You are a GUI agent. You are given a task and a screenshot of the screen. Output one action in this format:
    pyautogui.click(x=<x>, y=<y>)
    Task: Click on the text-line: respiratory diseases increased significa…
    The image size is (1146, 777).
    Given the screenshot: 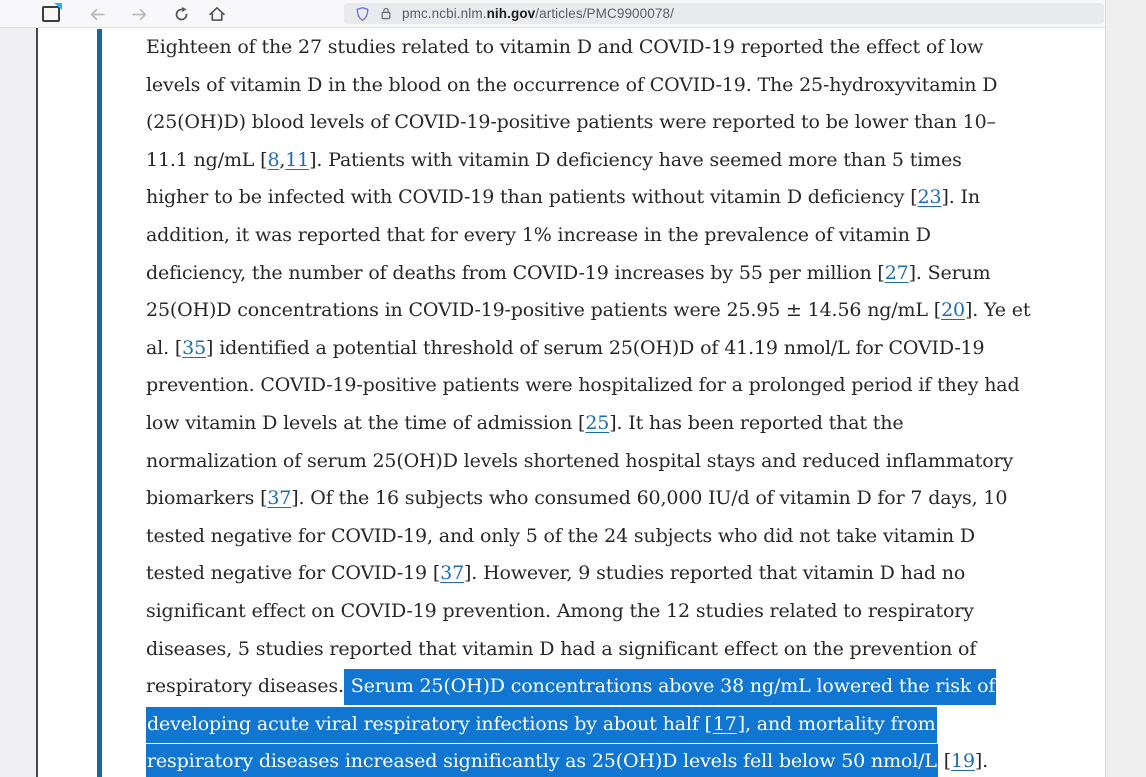 What is the action you would take?
    pyautogui.click(x=616, y=760)
    